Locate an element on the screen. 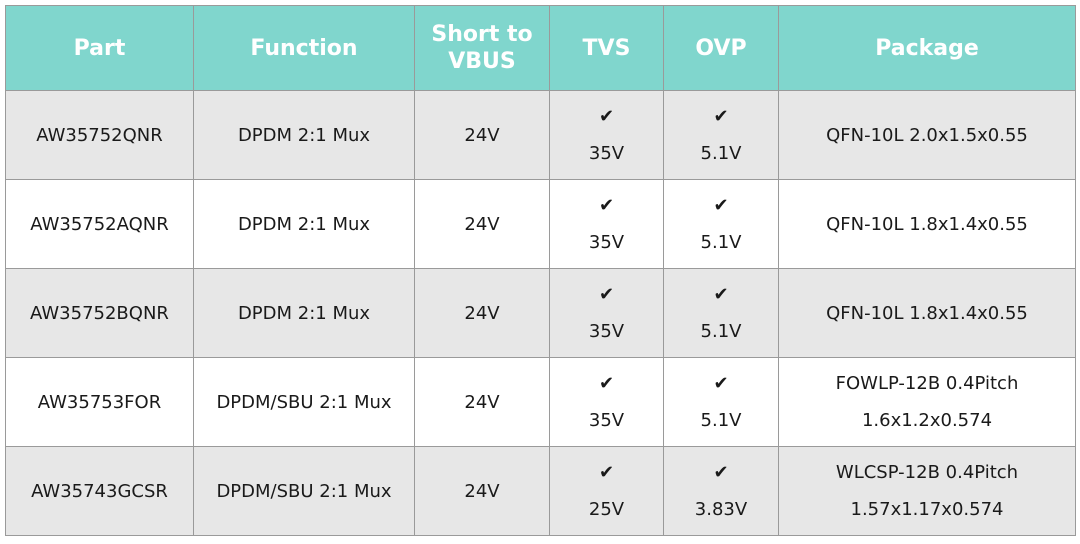  table-cell: QFN-10L 2.0x1.5x0.55 is located at coordinates (927, 135).